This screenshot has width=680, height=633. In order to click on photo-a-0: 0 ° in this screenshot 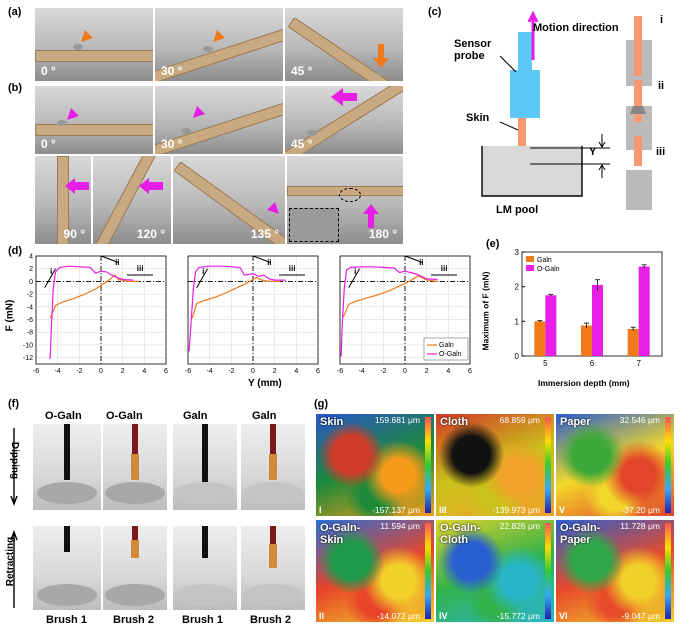, I will do `click(94, 44)`.